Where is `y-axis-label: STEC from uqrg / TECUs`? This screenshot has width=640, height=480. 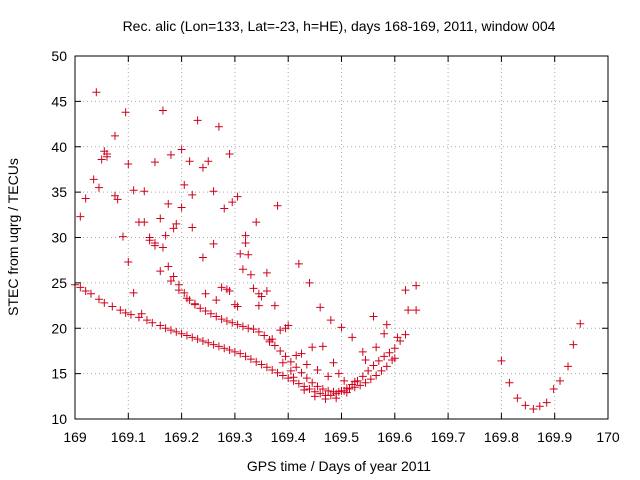 y-axis-label: STEC from uqrg / TECUs is located at coordinates (13, 237).